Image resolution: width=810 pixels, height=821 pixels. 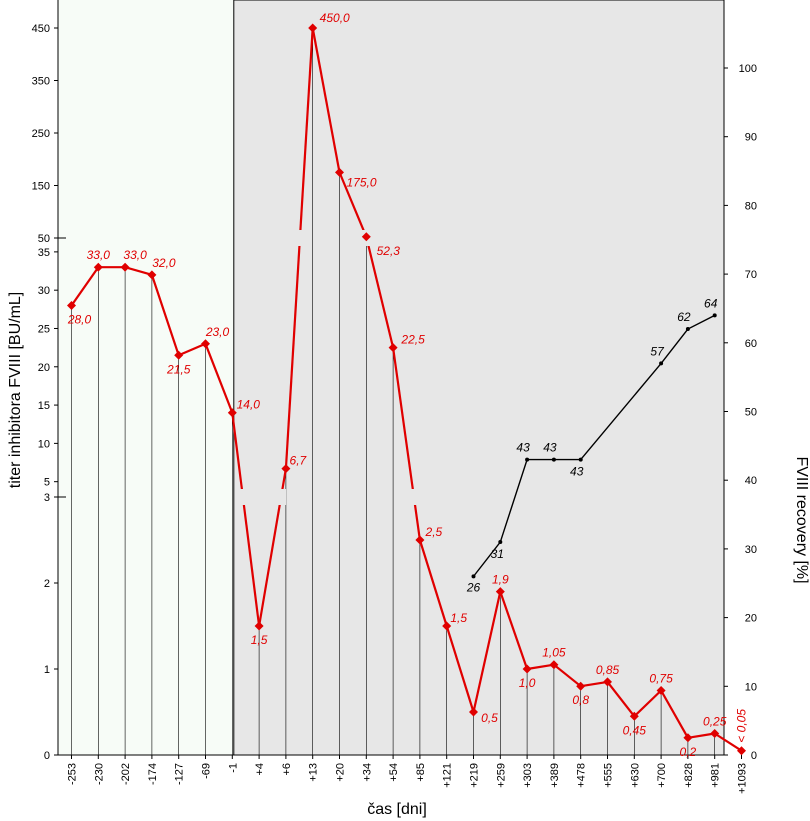 I want to click on titer-data-label: 0,75, so click(x=661, y=679).